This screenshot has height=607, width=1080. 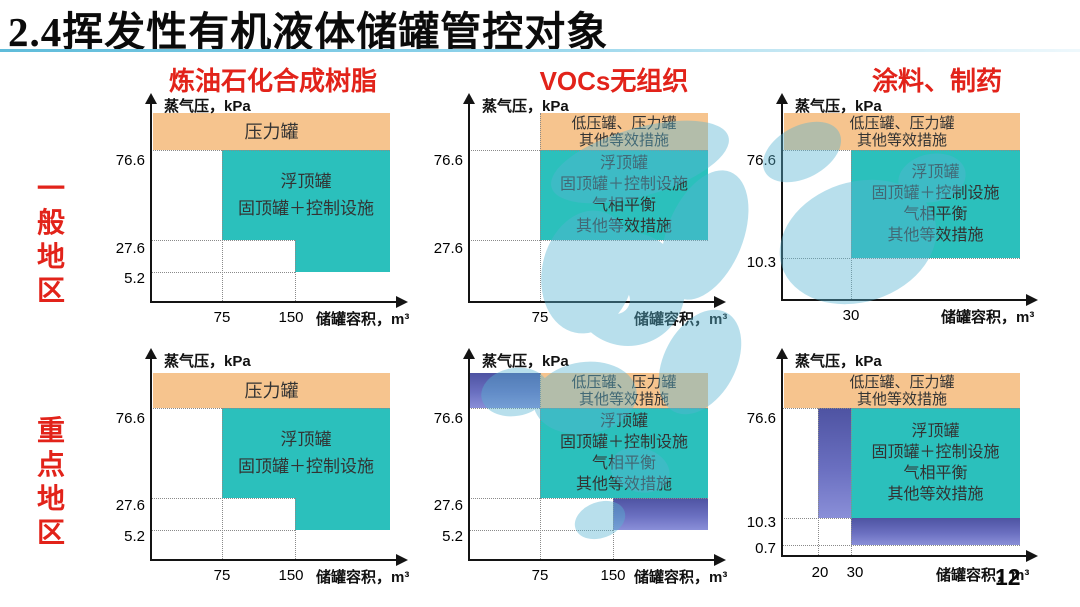 I want to click on column-header-refining: 炼油石化合成树脂, so click(x=272, y=81).